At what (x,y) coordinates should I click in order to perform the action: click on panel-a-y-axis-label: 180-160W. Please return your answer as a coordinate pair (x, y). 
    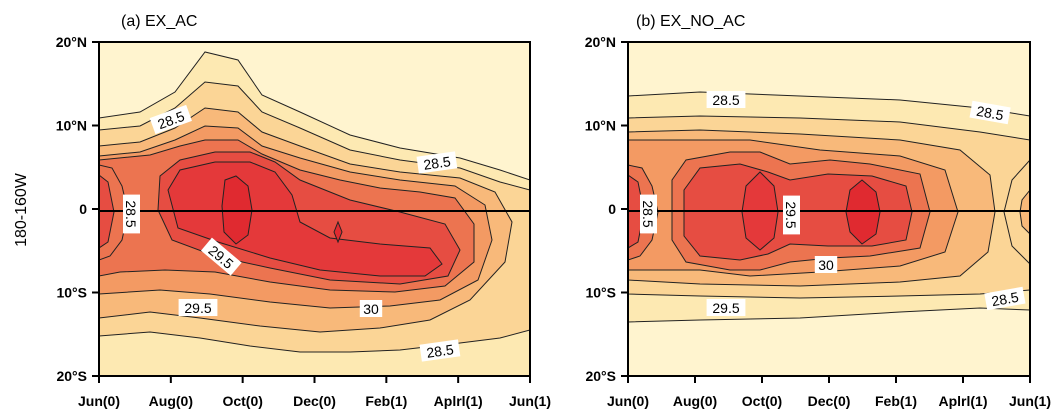
    Looking at the image, I should click on (21, 209).